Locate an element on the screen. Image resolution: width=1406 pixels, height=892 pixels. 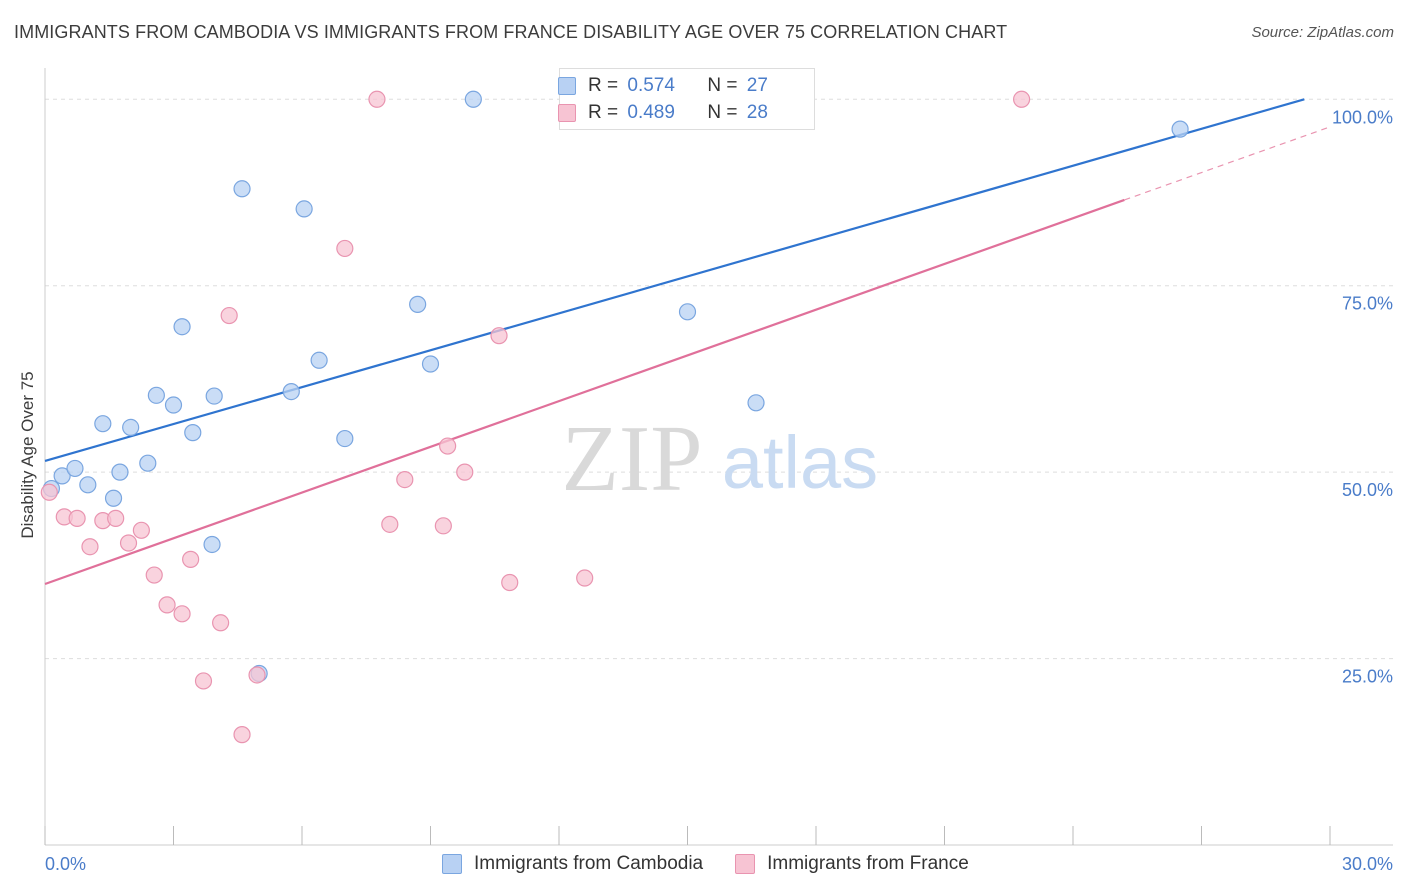
cambodia-n-value: 27 is located at coordinates (757, 85).